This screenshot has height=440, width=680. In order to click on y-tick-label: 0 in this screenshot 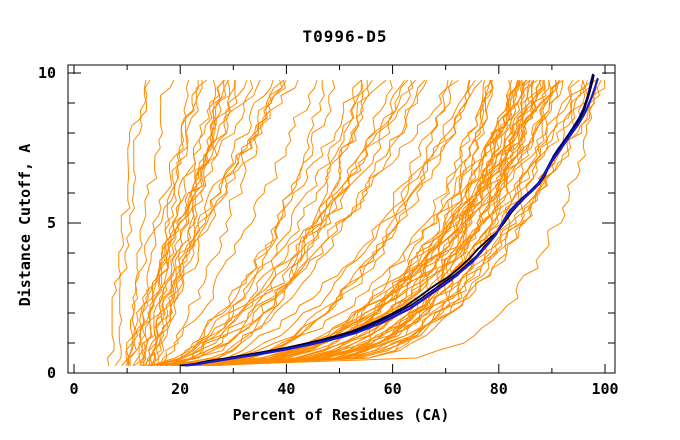, I will do `click(51, 373)`.